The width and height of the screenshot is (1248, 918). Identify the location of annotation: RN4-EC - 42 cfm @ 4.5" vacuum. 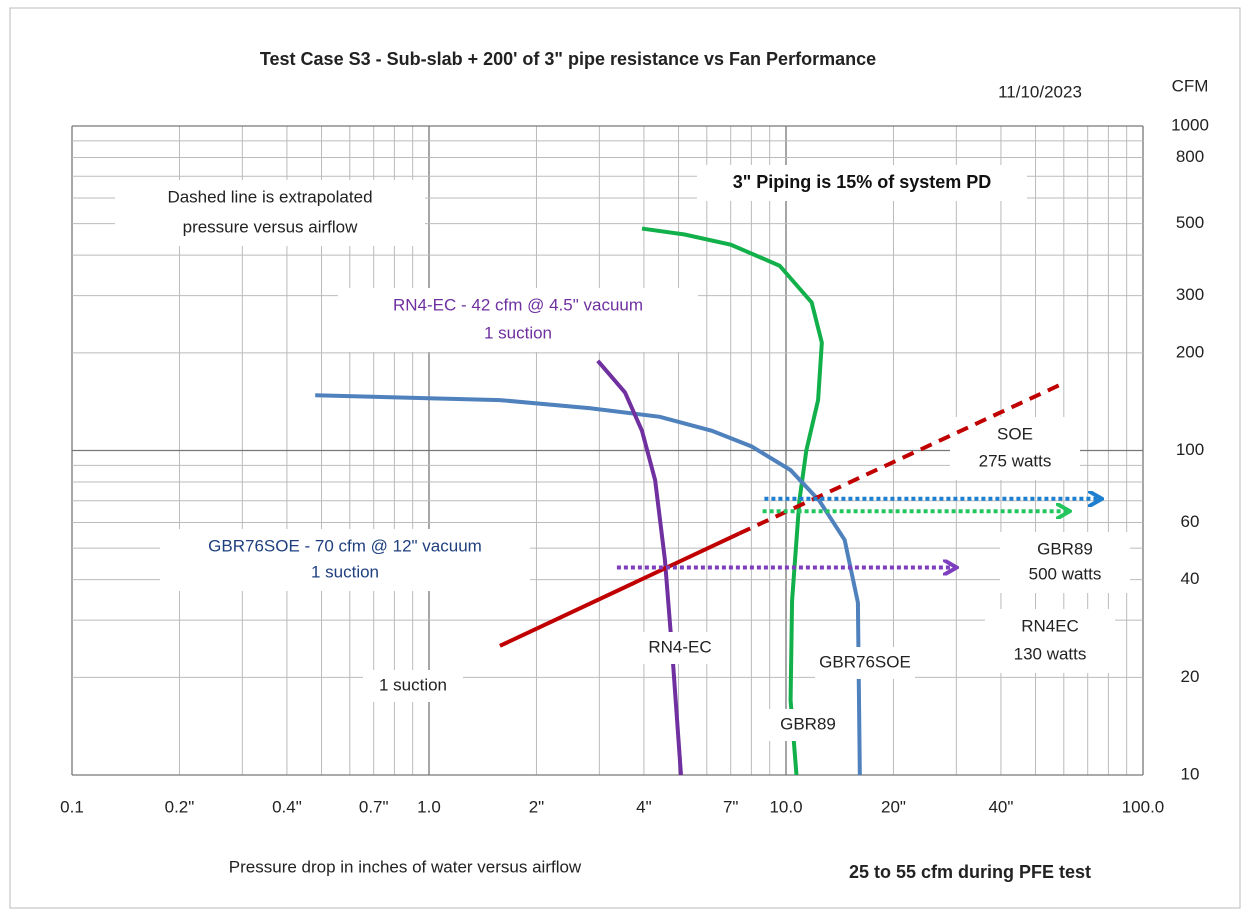
(518, 304).